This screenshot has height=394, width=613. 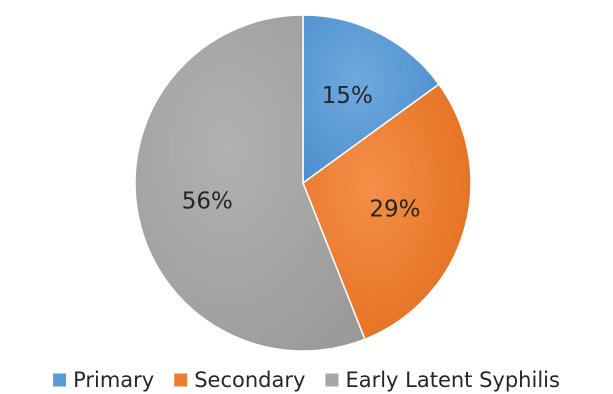 I want to click on data-label-early-latent-syphilis: 56%, so click(x=207, y=201).